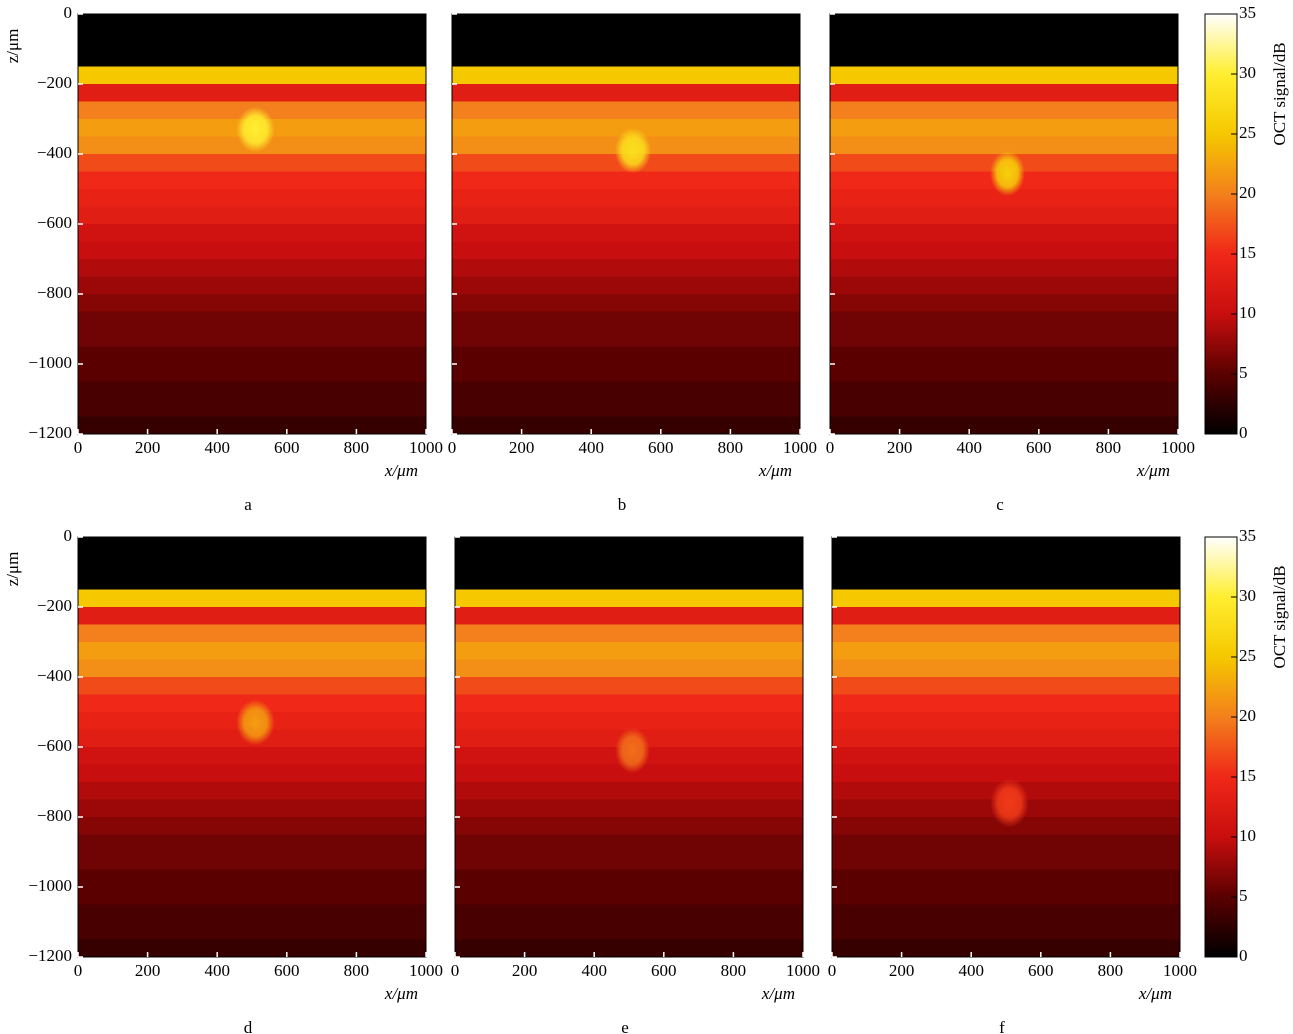 Image resolution: width=1293 pixels, height=1034 pixels. Describe the element at coordinates (68, 535) in the screenshot. I see `y-tick-label: 0` at that location.